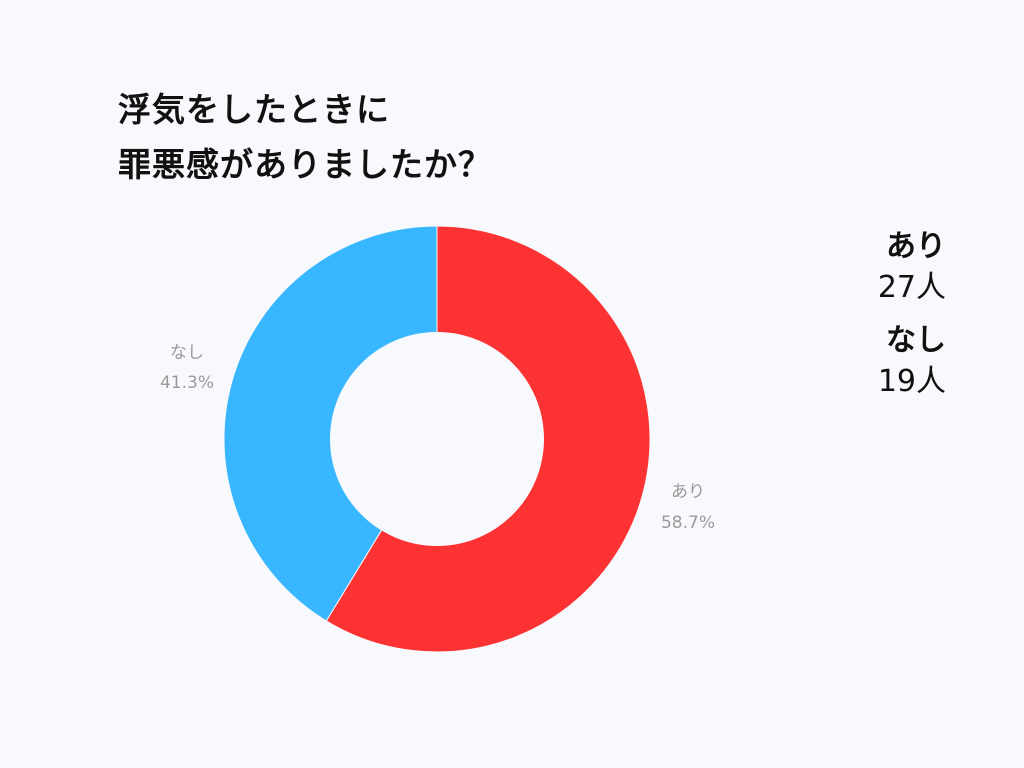 Image resolution: width=1024 pixels, height=768 pixels. I want to click on legend-count: 27人, so click(911, 287).